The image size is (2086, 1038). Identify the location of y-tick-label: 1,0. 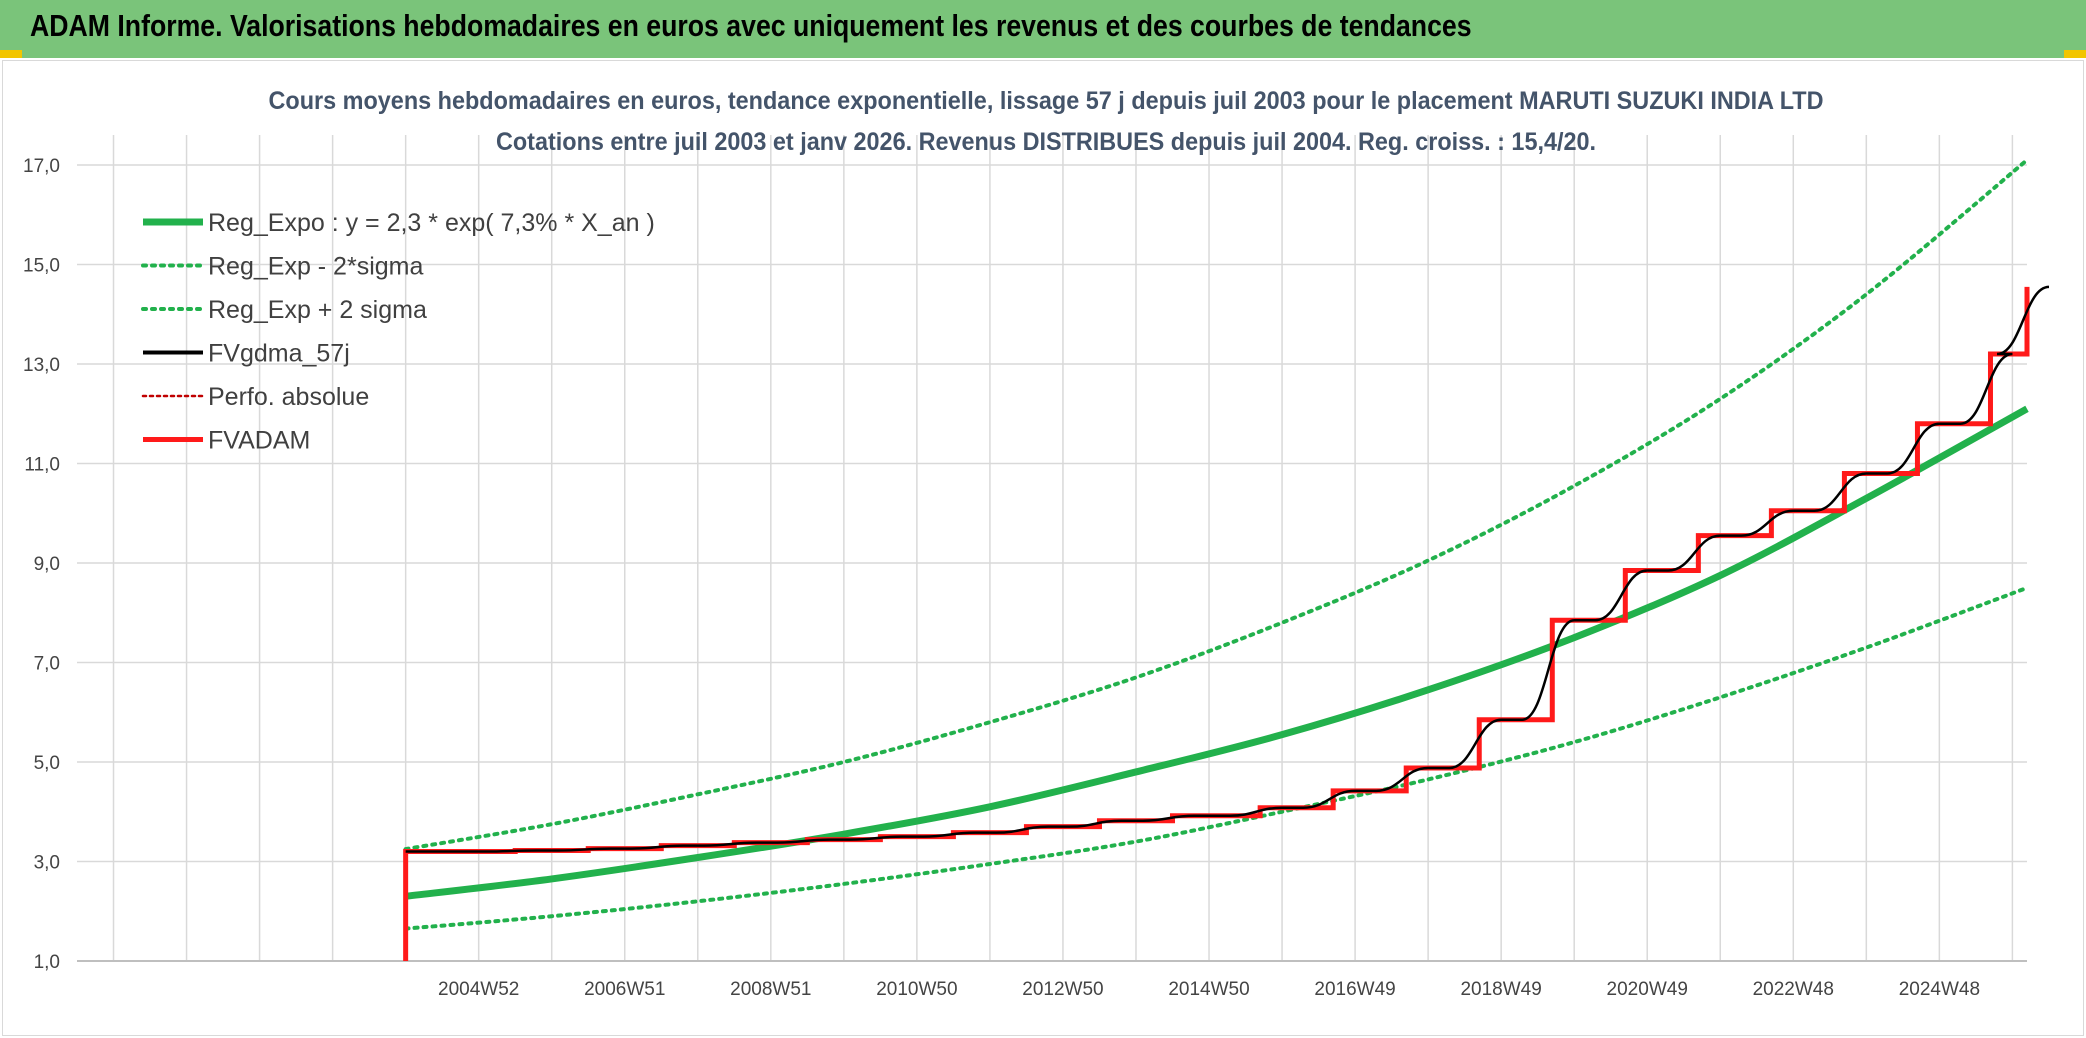
(47, 962).